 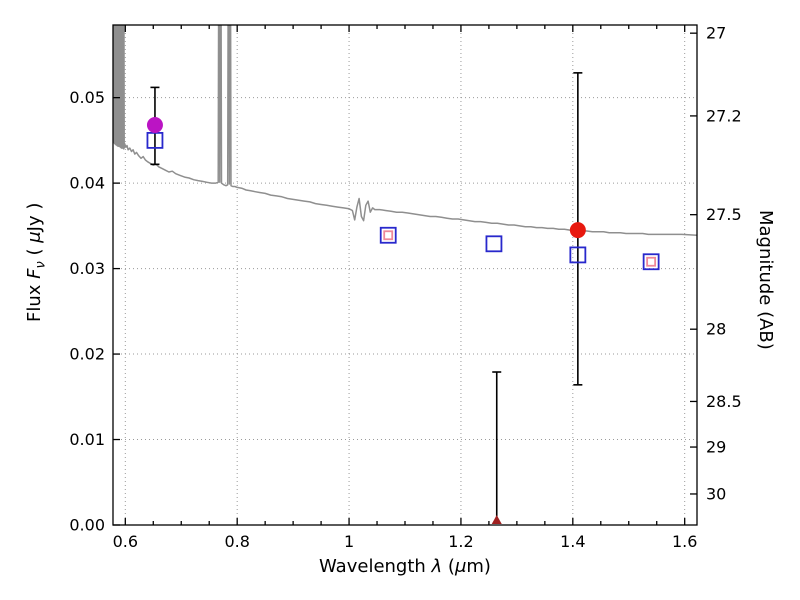 I want to click on x-tick-label: 1.2, so click(x=460, y=541).